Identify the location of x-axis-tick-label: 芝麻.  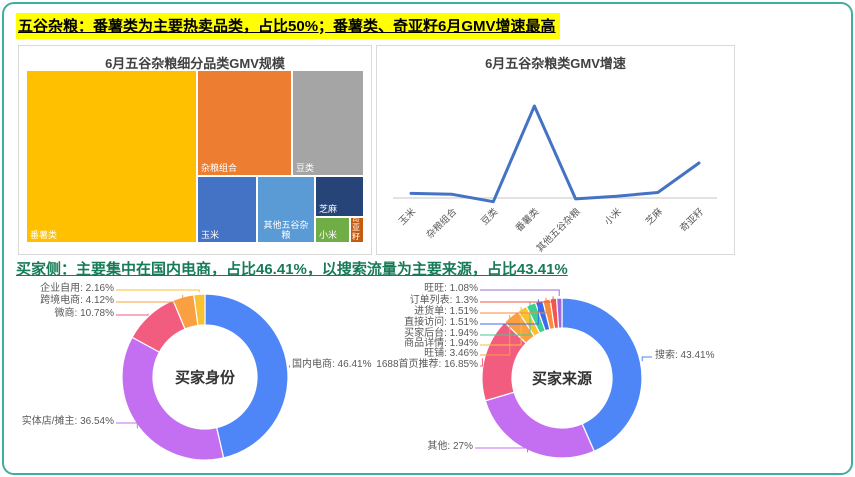
(654, 216).